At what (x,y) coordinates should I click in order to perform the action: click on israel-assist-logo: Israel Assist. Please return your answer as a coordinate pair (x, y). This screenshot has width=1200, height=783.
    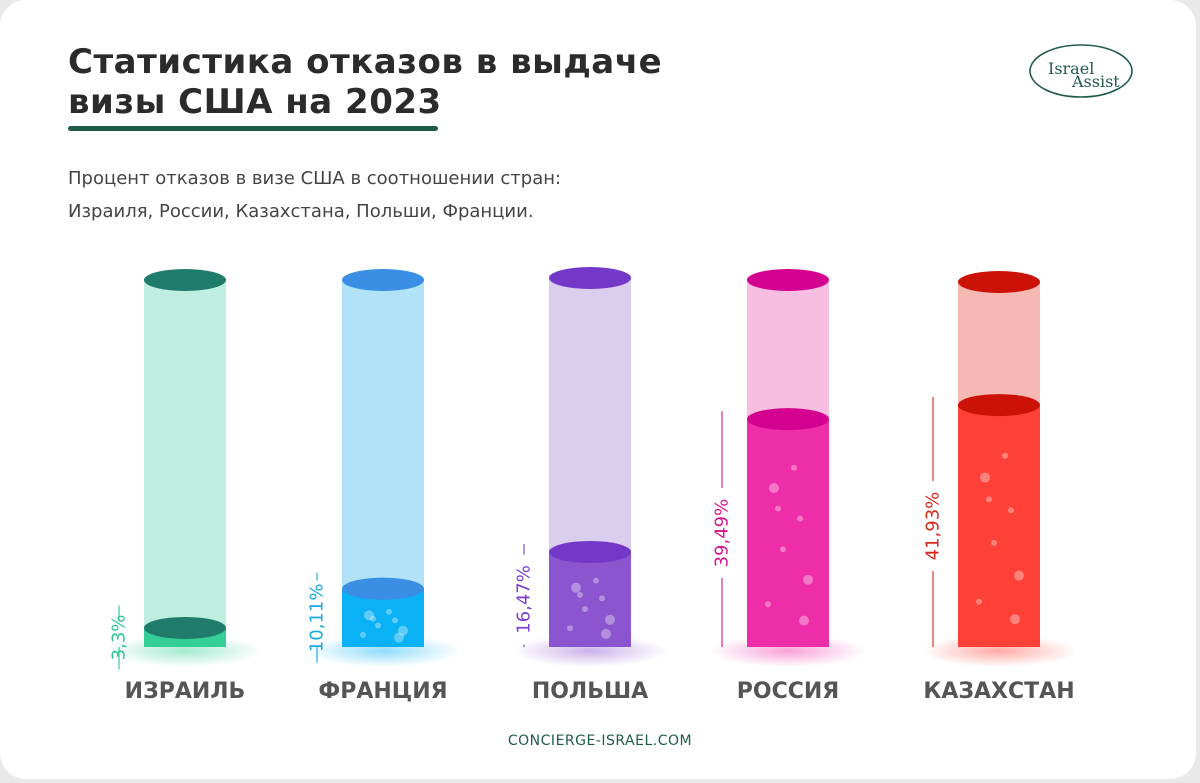
    Looking at the image, I should click on (1081, 71).